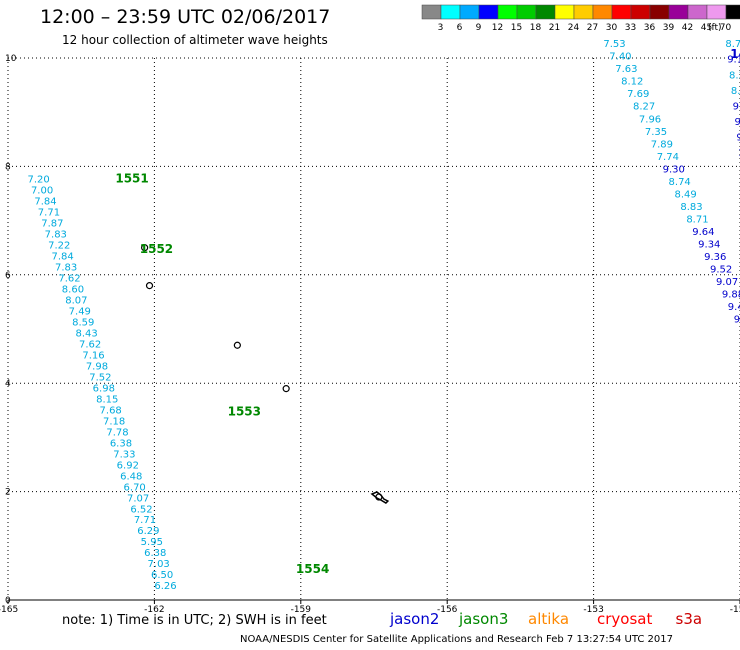  I want to click on legend-label: 12, so click(497, 28).